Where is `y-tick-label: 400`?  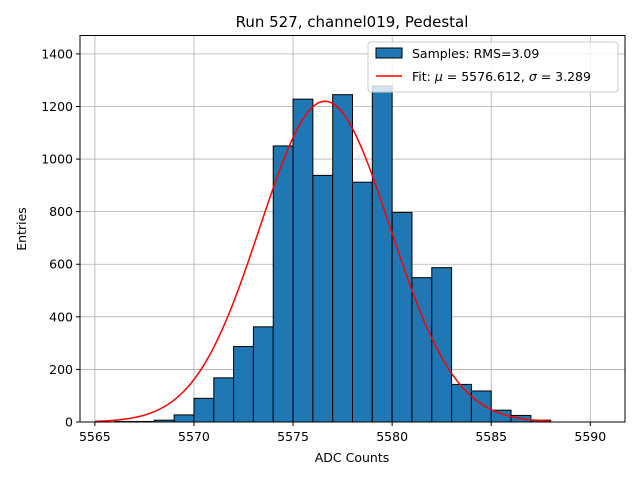
y-tick-label: 400 is located at coordinates (61, 316).